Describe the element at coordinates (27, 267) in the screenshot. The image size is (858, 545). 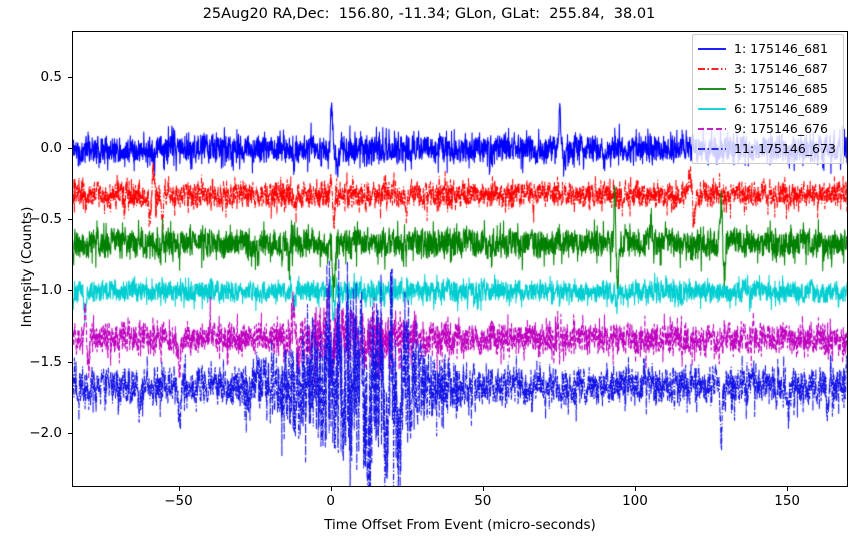
I see `y-axis-label: Intensity (Counts)` at that location.